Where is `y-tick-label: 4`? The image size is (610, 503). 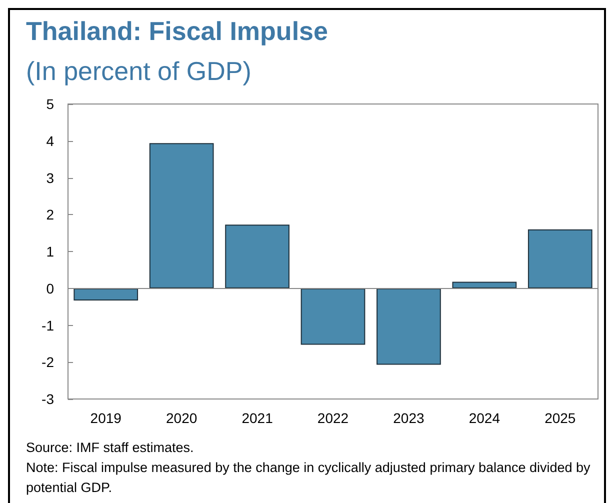 y-tick-label: 4 is located at coordinates (50, 140).